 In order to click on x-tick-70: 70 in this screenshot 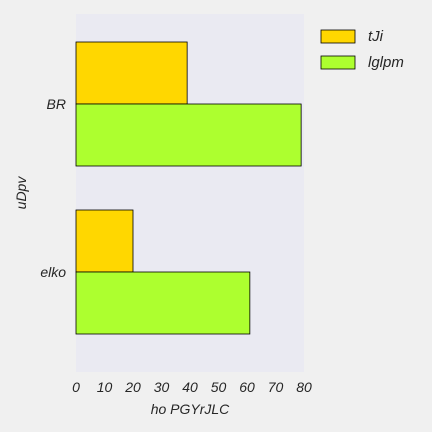, I will do `click(276, 387)`.